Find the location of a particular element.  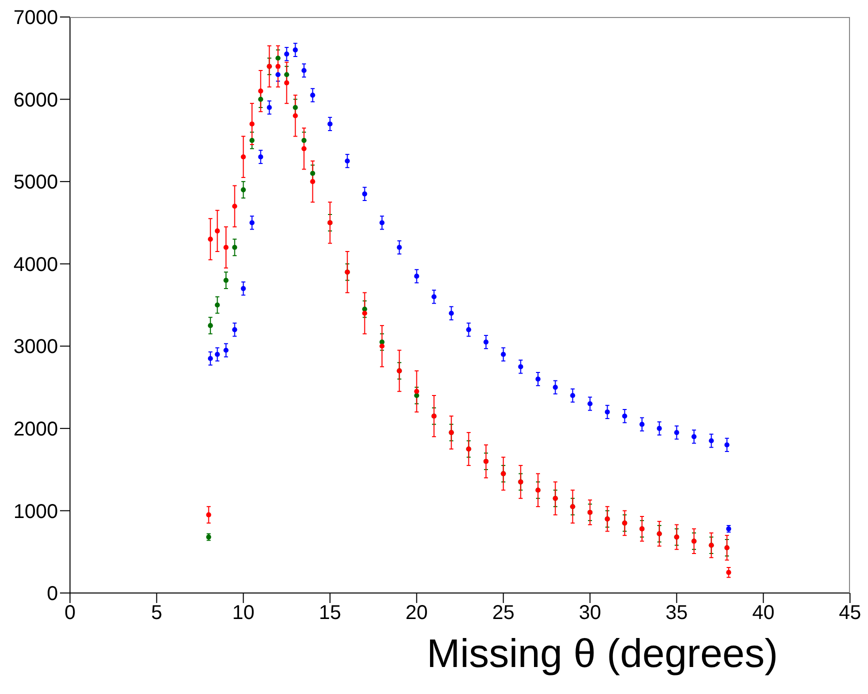

y-tick-label: 4000 is located at coordinates (36, 265).